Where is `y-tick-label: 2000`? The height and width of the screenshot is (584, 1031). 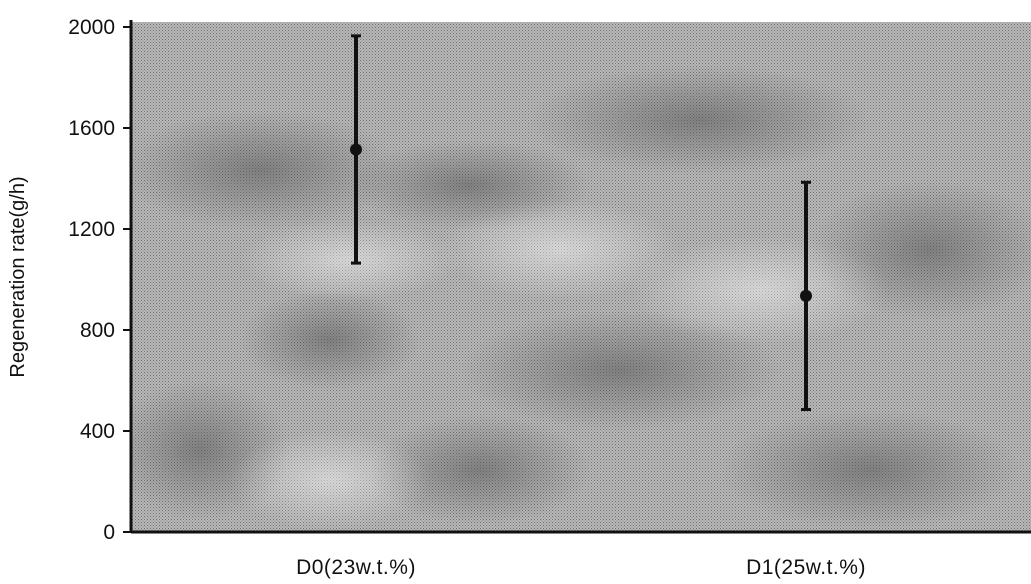
y-tick-label: 2000 is located at coordinates (91, 27).